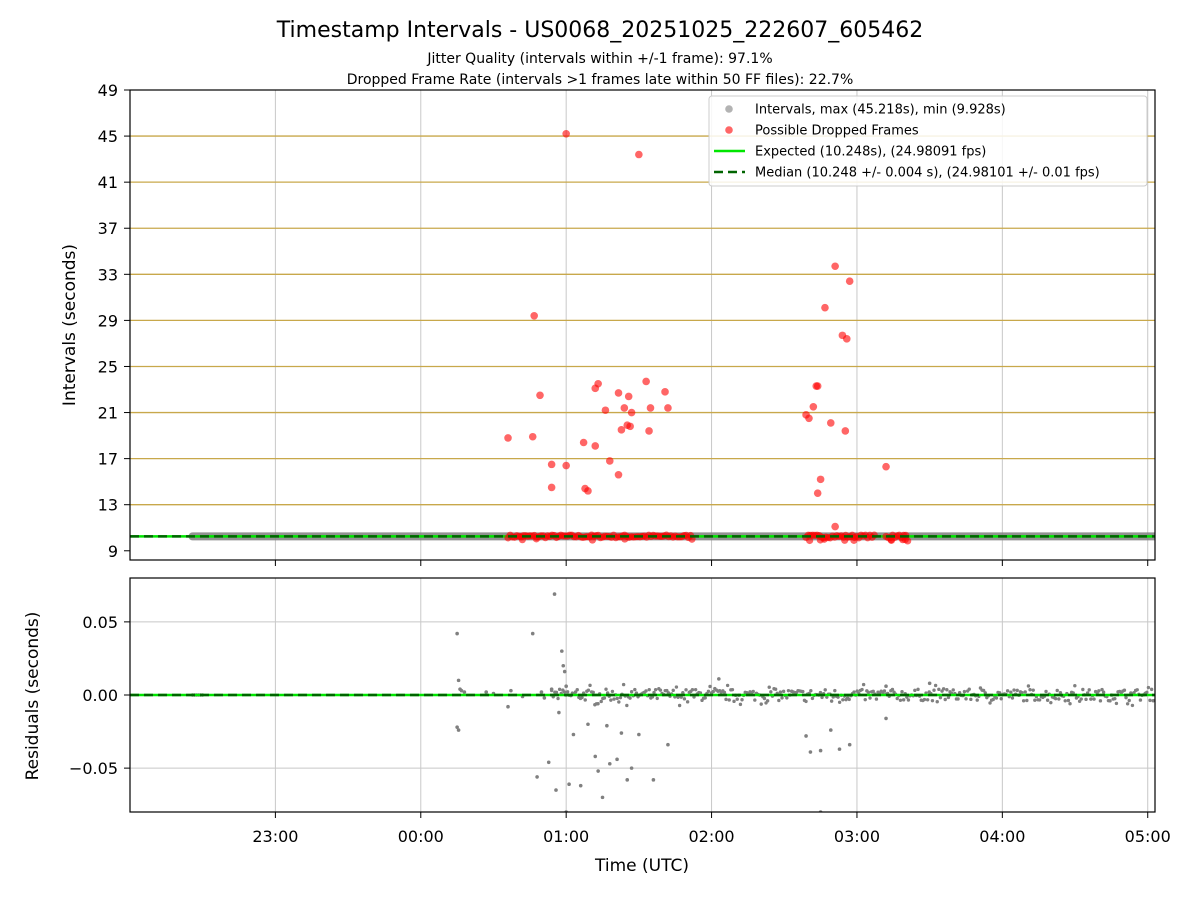  What do you see at coordinates (880, 110) in the screenshot?
I see `legend-label: Intervals, max (45.218s), min (9.928s)` at bounding box center [880, 110].